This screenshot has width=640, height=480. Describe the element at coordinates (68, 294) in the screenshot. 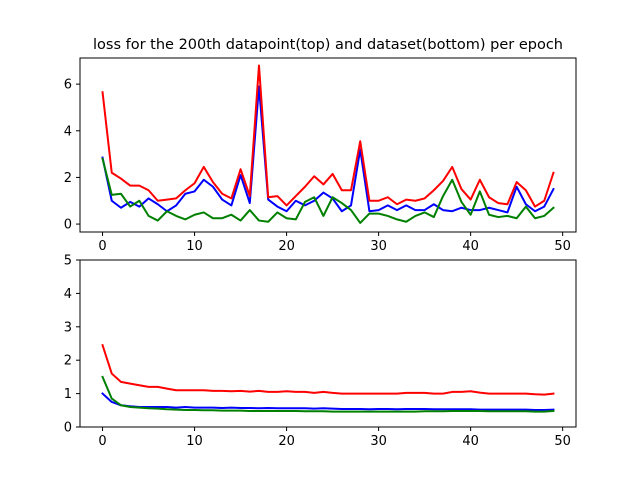

I see `bottom-y-tick-label: 4` at that location.